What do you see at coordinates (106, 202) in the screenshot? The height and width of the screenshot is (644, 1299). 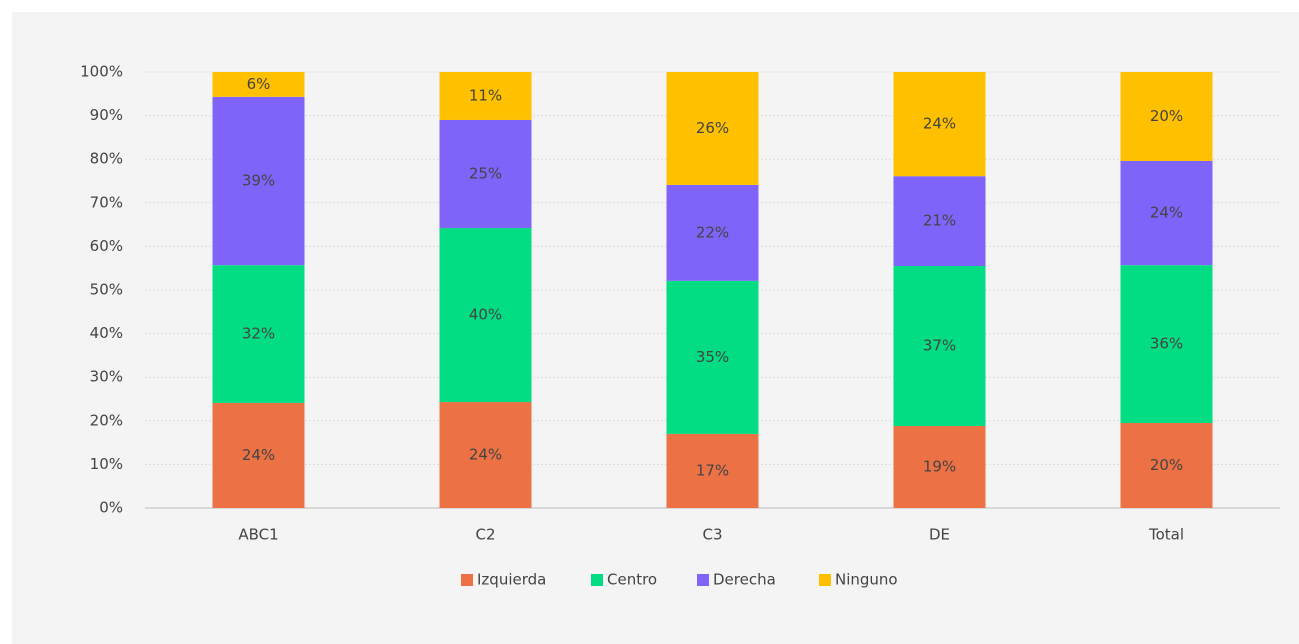 I see `y-tick-label: 70%` at bounding box center [106, 202].